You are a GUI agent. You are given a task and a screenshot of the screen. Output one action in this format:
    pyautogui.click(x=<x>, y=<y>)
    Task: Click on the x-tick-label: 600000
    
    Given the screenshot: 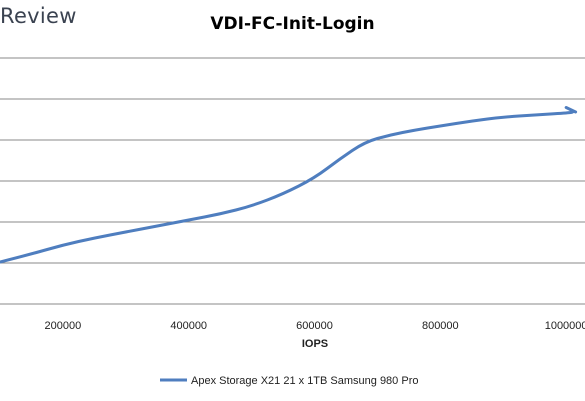 What is the action you would take?
    pyautogui.click(x=314, y=326)
    